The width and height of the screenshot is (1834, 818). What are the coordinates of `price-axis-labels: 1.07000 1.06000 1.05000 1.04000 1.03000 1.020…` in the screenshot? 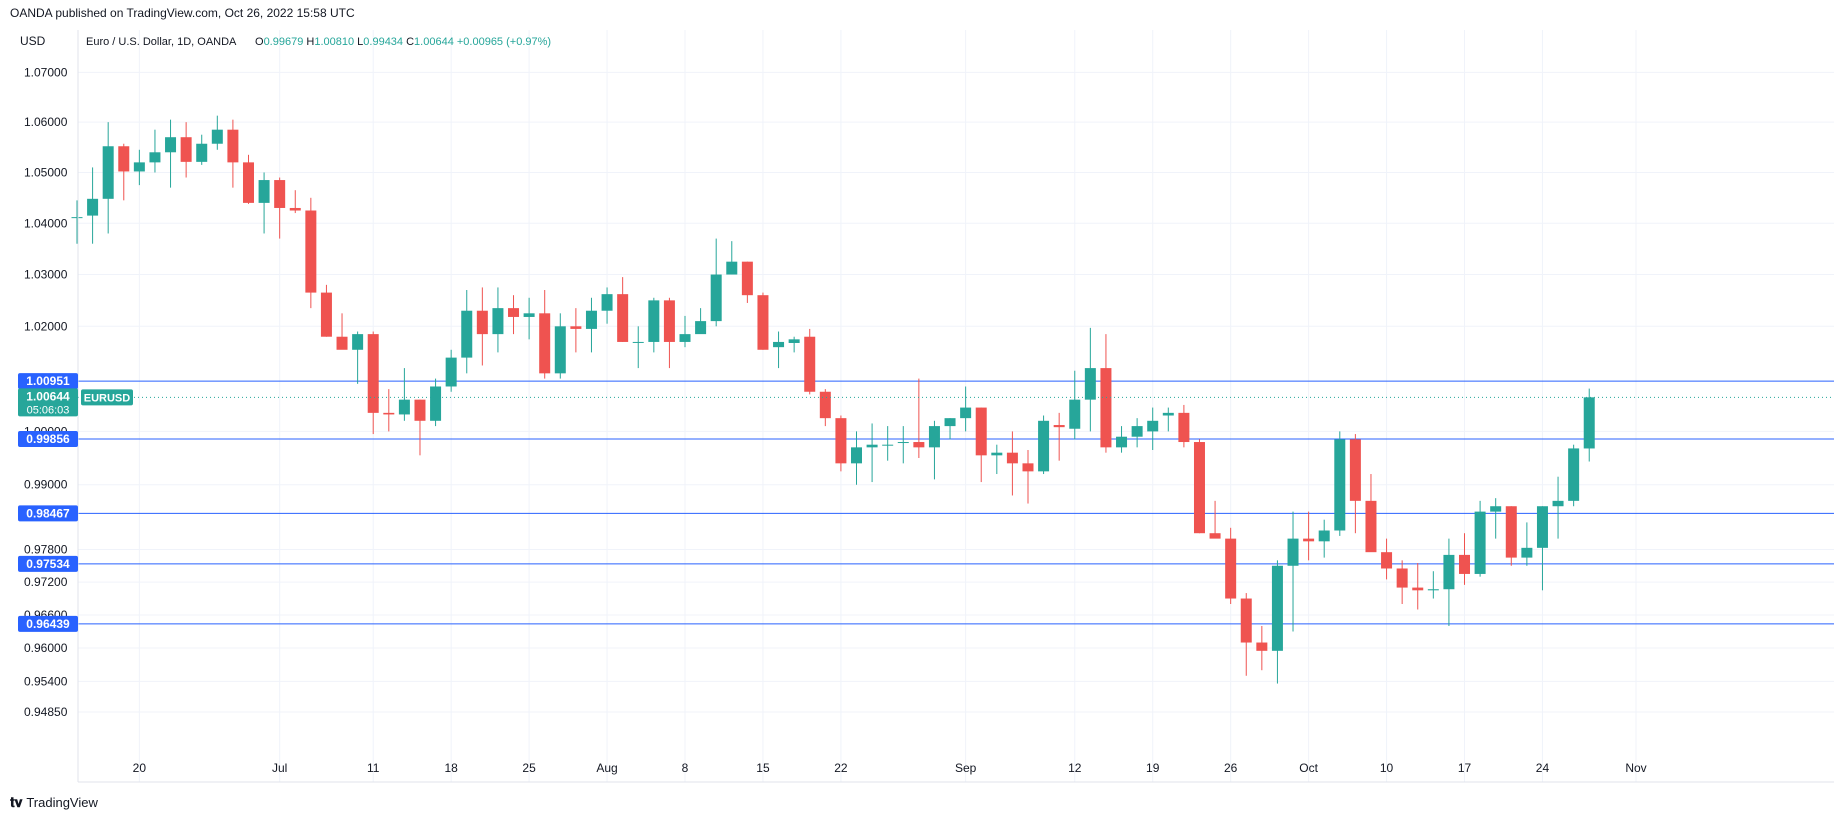 It's located at (46, 392).